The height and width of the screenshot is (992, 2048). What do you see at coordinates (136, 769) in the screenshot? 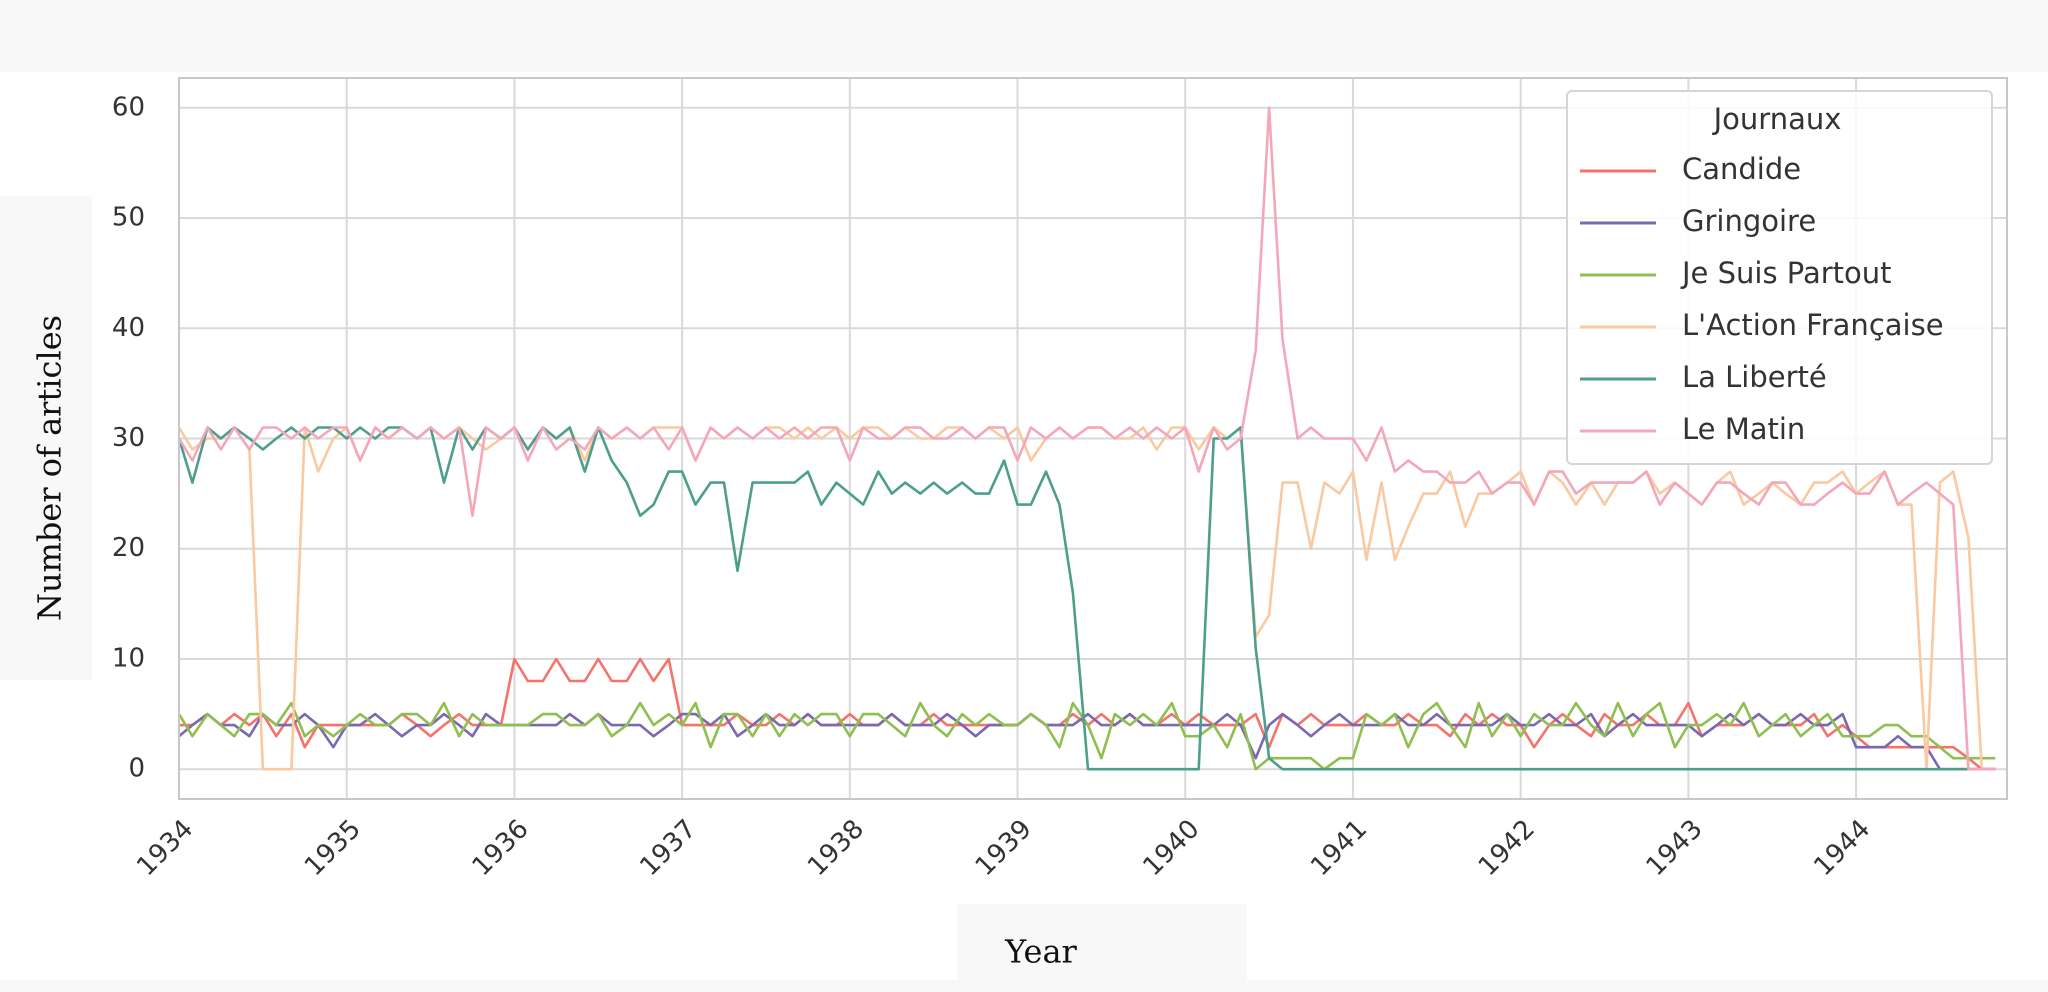
I see `y-tick-label: 0` at bounding box center [136, 769].